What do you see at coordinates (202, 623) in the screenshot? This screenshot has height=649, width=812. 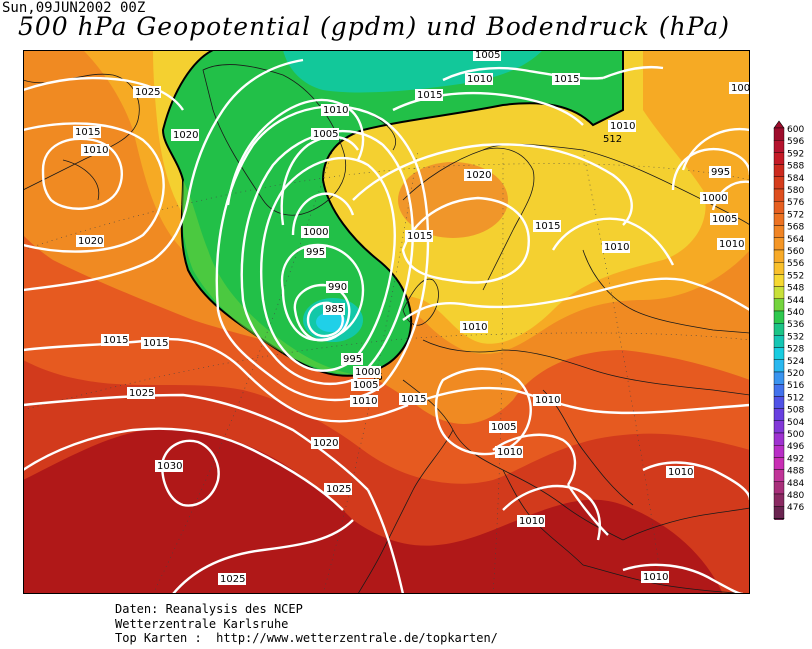 I see `credit-organisation: Wetterzentrale Karlsruhe` at bounding box center [202, 623].